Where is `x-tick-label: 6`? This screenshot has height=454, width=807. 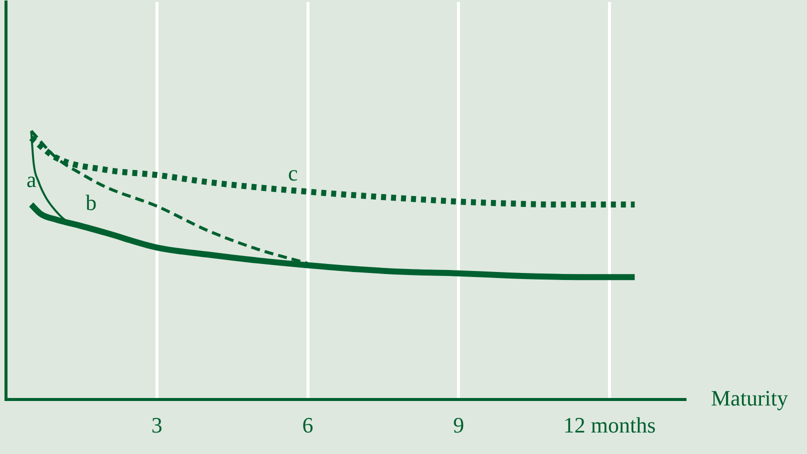
x-tick-label: 6 is located at coordinates (308, 425).